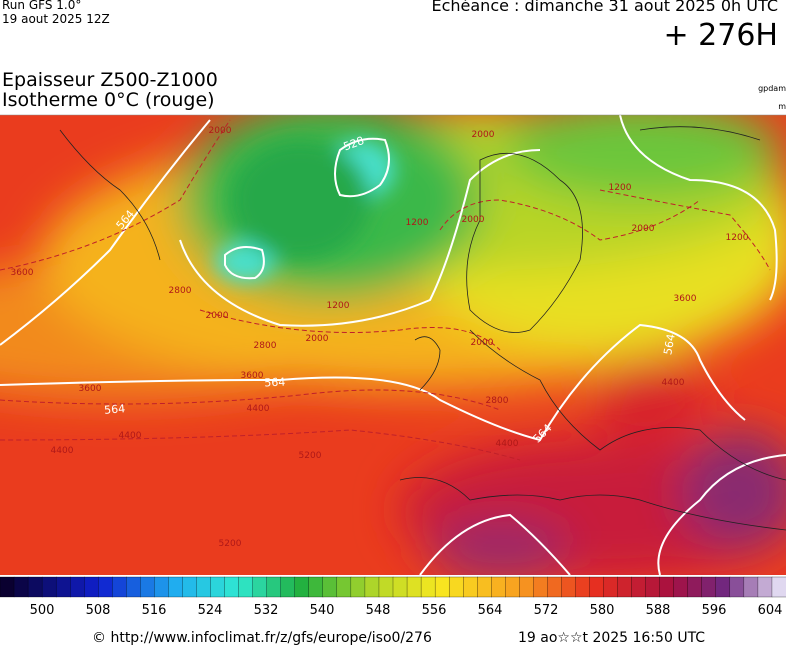  I want to click on colorbar-label: 508, so click(98, 610).